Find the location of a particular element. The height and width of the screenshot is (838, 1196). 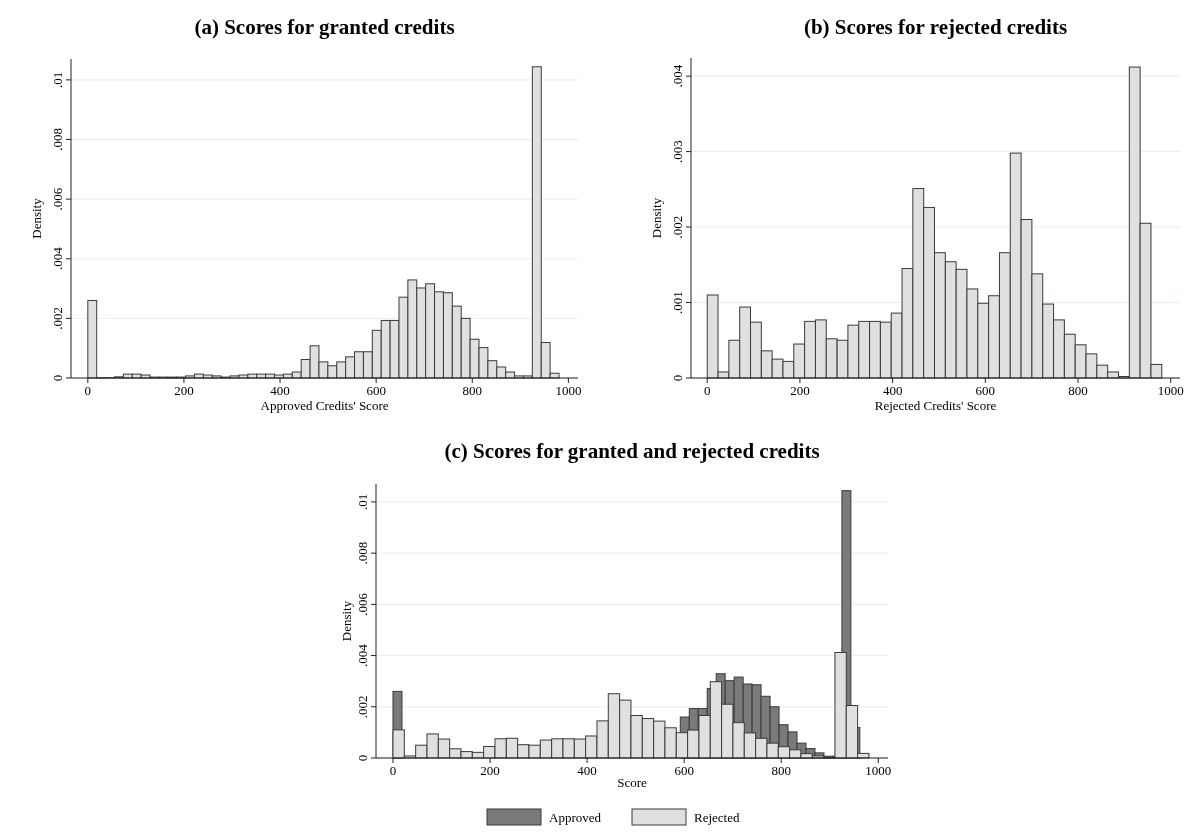

chart-title: (a) Scores for granted credits is located at coordinates (324, 27).